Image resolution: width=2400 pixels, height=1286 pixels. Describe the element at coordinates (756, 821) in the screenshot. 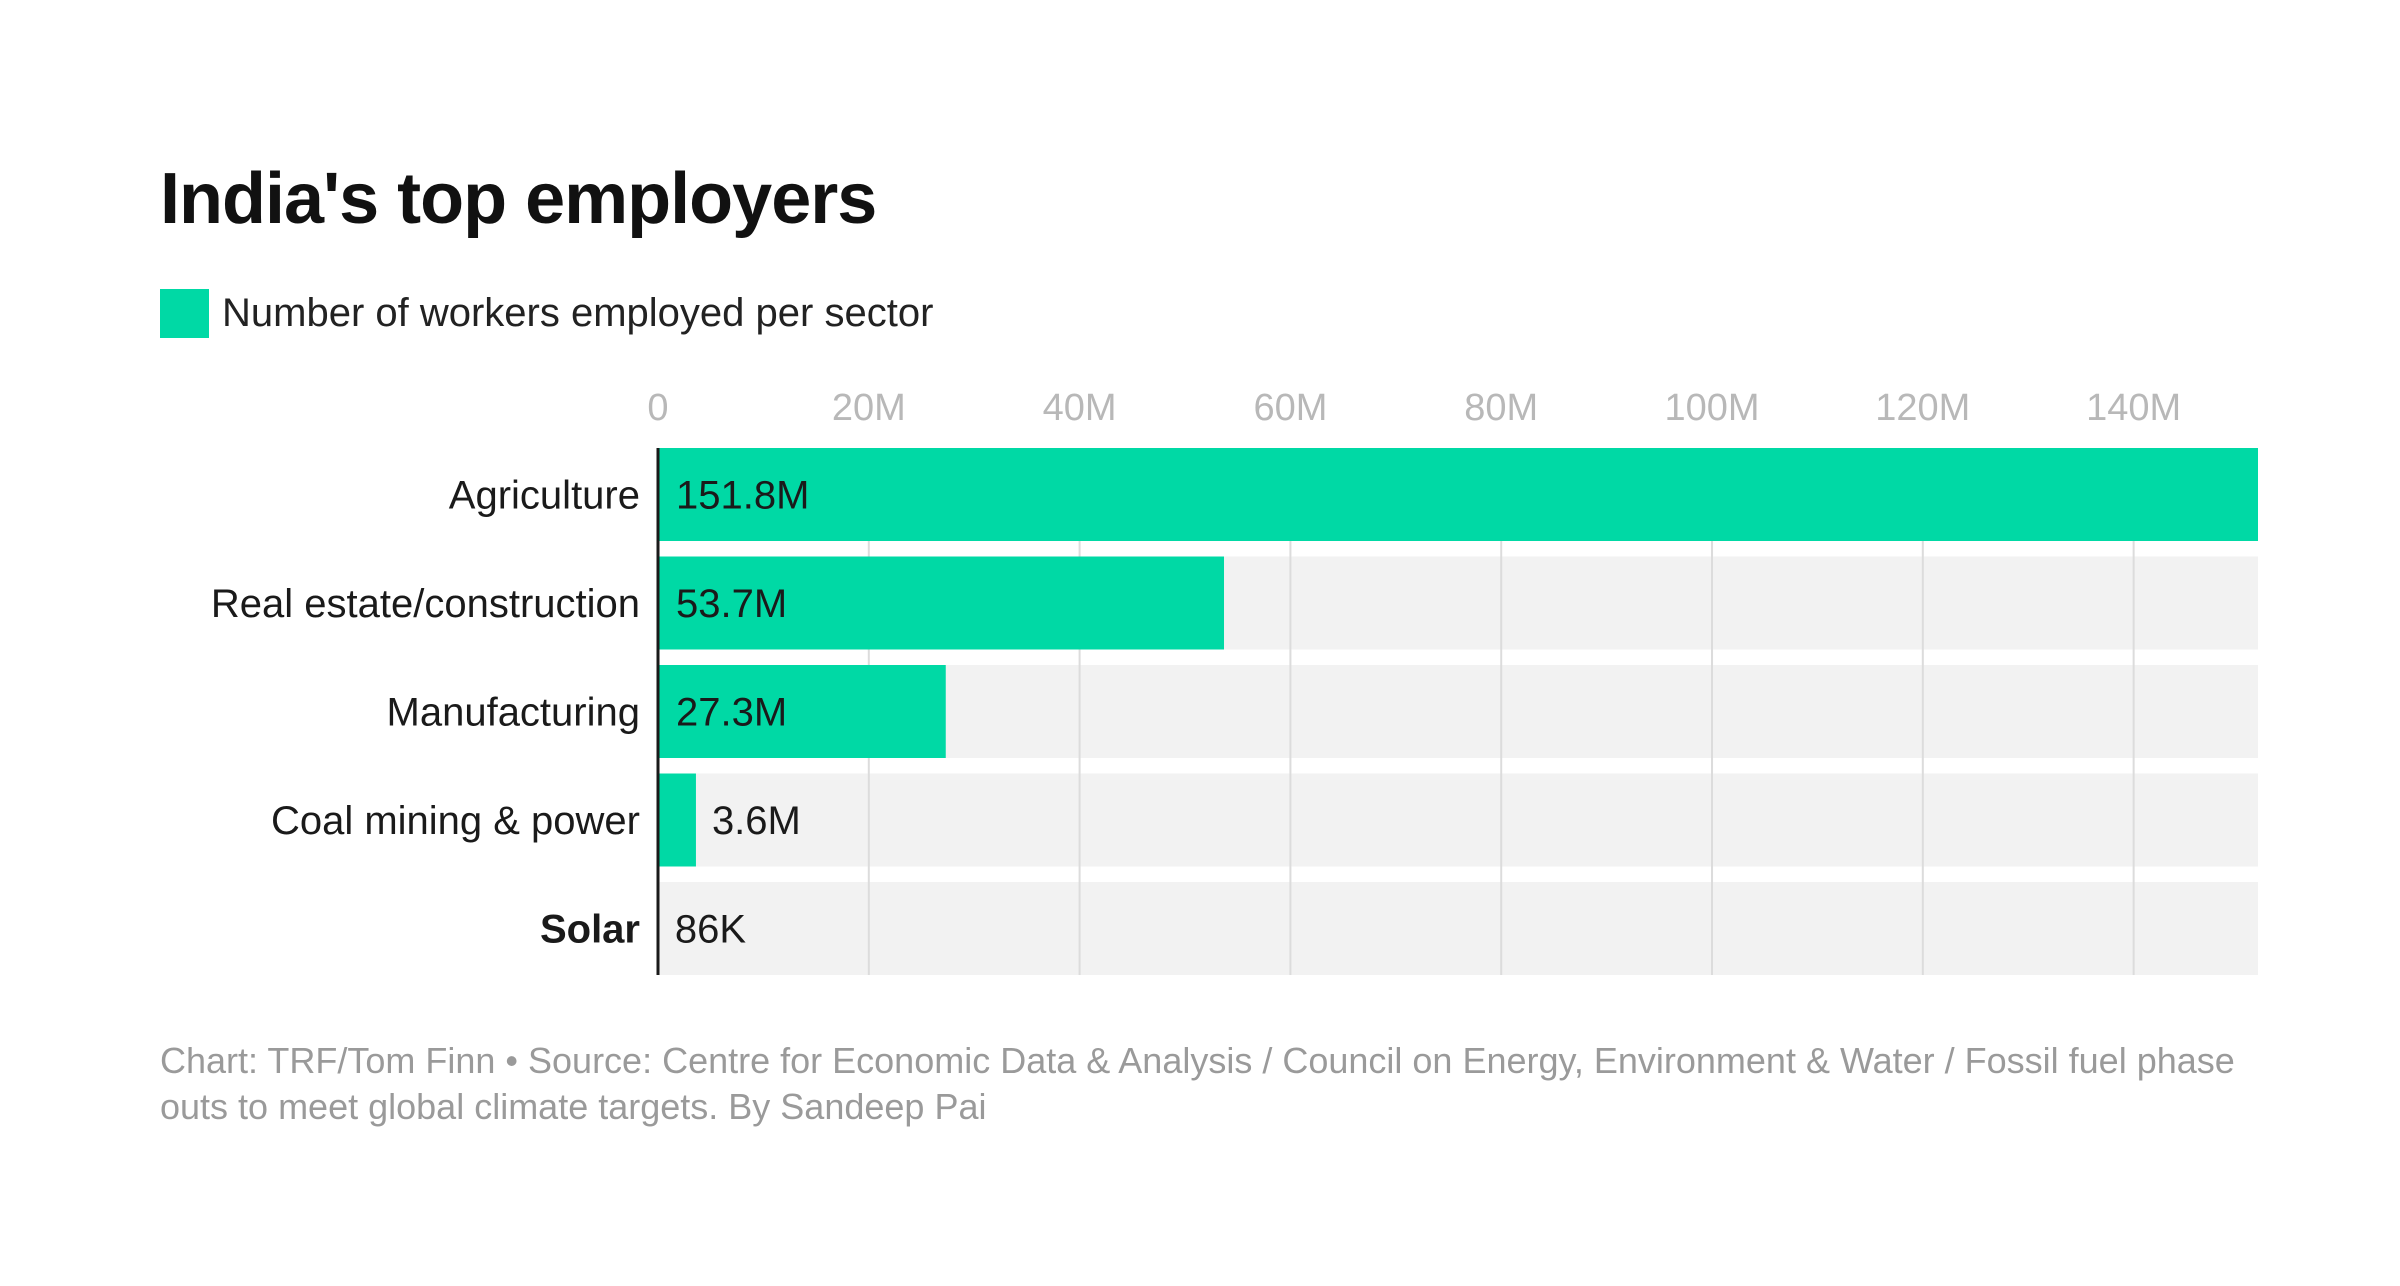

I see `value-label: 3.6M` at that location.